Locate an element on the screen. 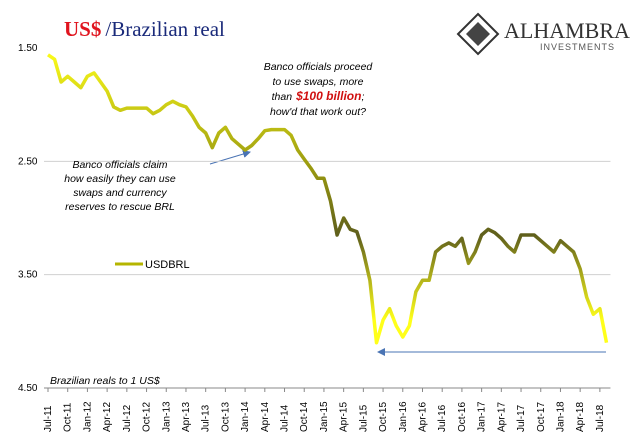 This screenshot has width=641, height=446. annotation-part: than is located at coordinates (282, 97).